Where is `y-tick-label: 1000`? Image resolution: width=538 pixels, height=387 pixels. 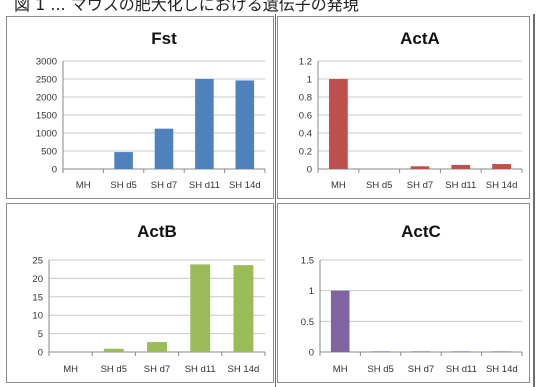 y-tick-label: 1000 is located at coordinates (46, 134).